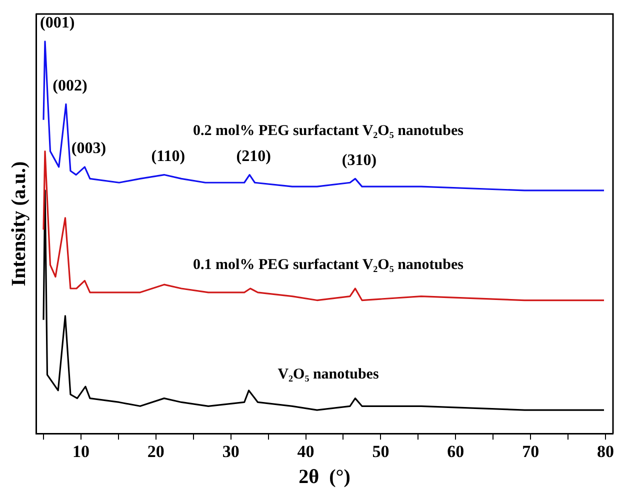  What do you see at coordinates (328, 131) in the screenshot?
I see `text: 0.2 mol% PEG surfactant V₂O₅ nanotubes` at bounding box center [328, 131].